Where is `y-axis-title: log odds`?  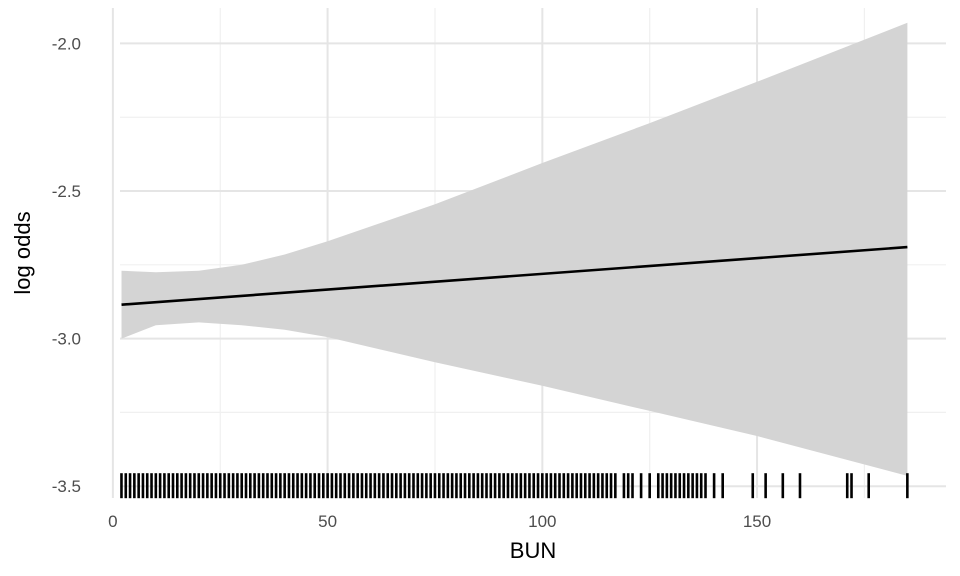
y-axis-title: log odds is located at coordinates (22, 252).